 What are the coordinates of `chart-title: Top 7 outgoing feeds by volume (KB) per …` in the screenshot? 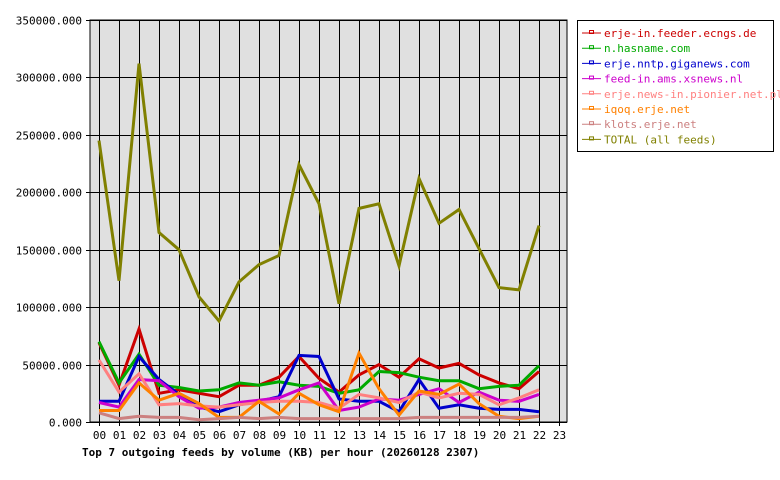 It's located at (280, 452).